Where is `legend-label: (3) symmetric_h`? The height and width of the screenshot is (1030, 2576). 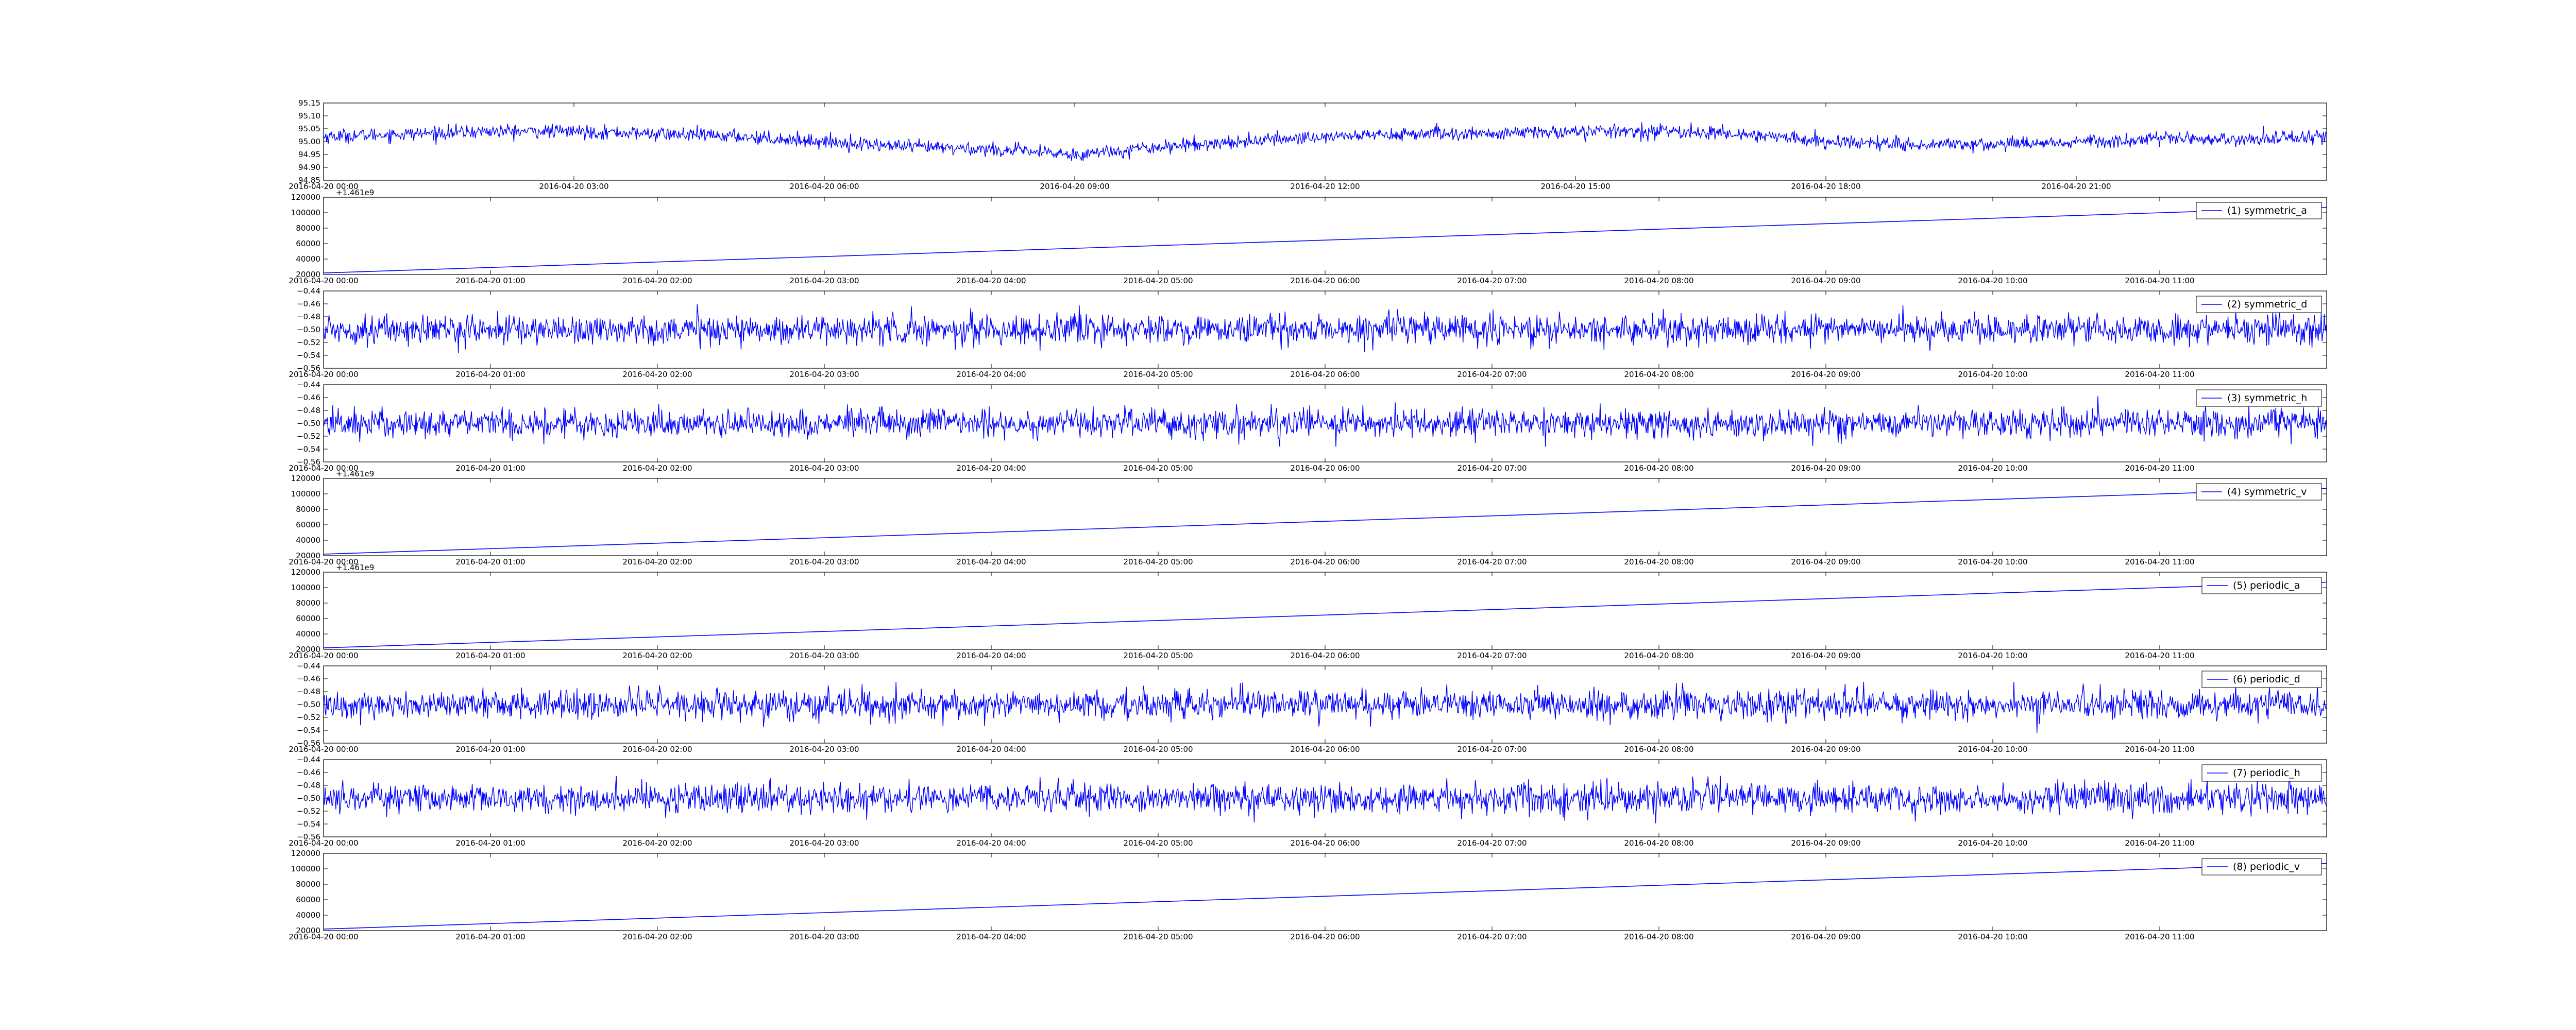
legend-label: (3) symmetric_h is located at coordinates (2267, 398).